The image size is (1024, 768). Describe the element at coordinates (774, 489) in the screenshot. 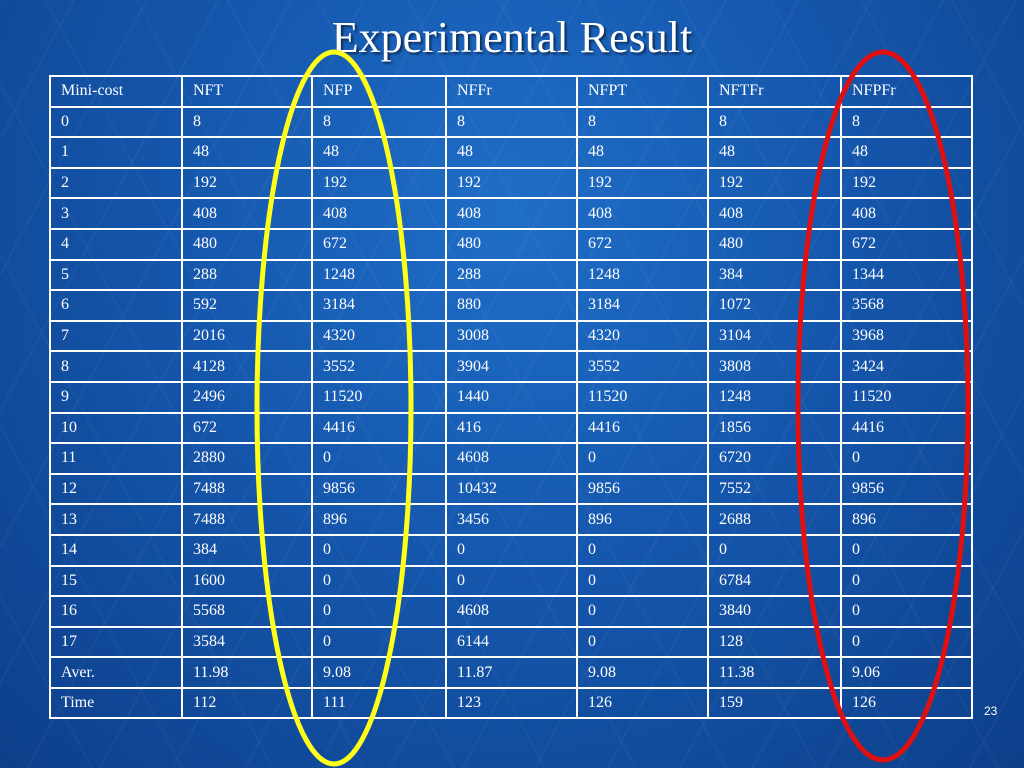

I see `table-cell: 7552` at that location.